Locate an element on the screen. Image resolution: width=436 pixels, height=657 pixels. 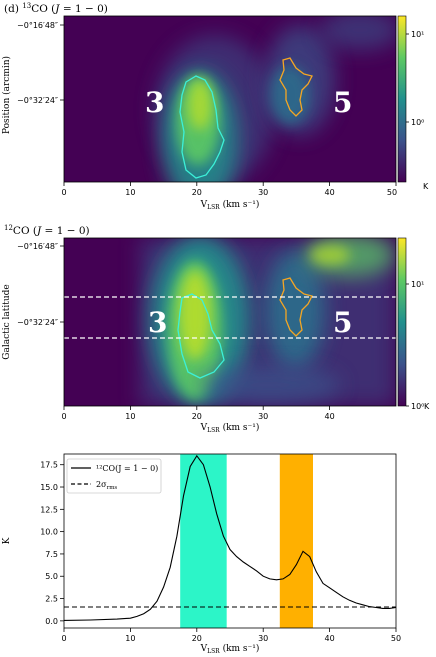
panel1-yticks: −0°16′48″ −0°32′24″ is located at coordinates (40, 63).